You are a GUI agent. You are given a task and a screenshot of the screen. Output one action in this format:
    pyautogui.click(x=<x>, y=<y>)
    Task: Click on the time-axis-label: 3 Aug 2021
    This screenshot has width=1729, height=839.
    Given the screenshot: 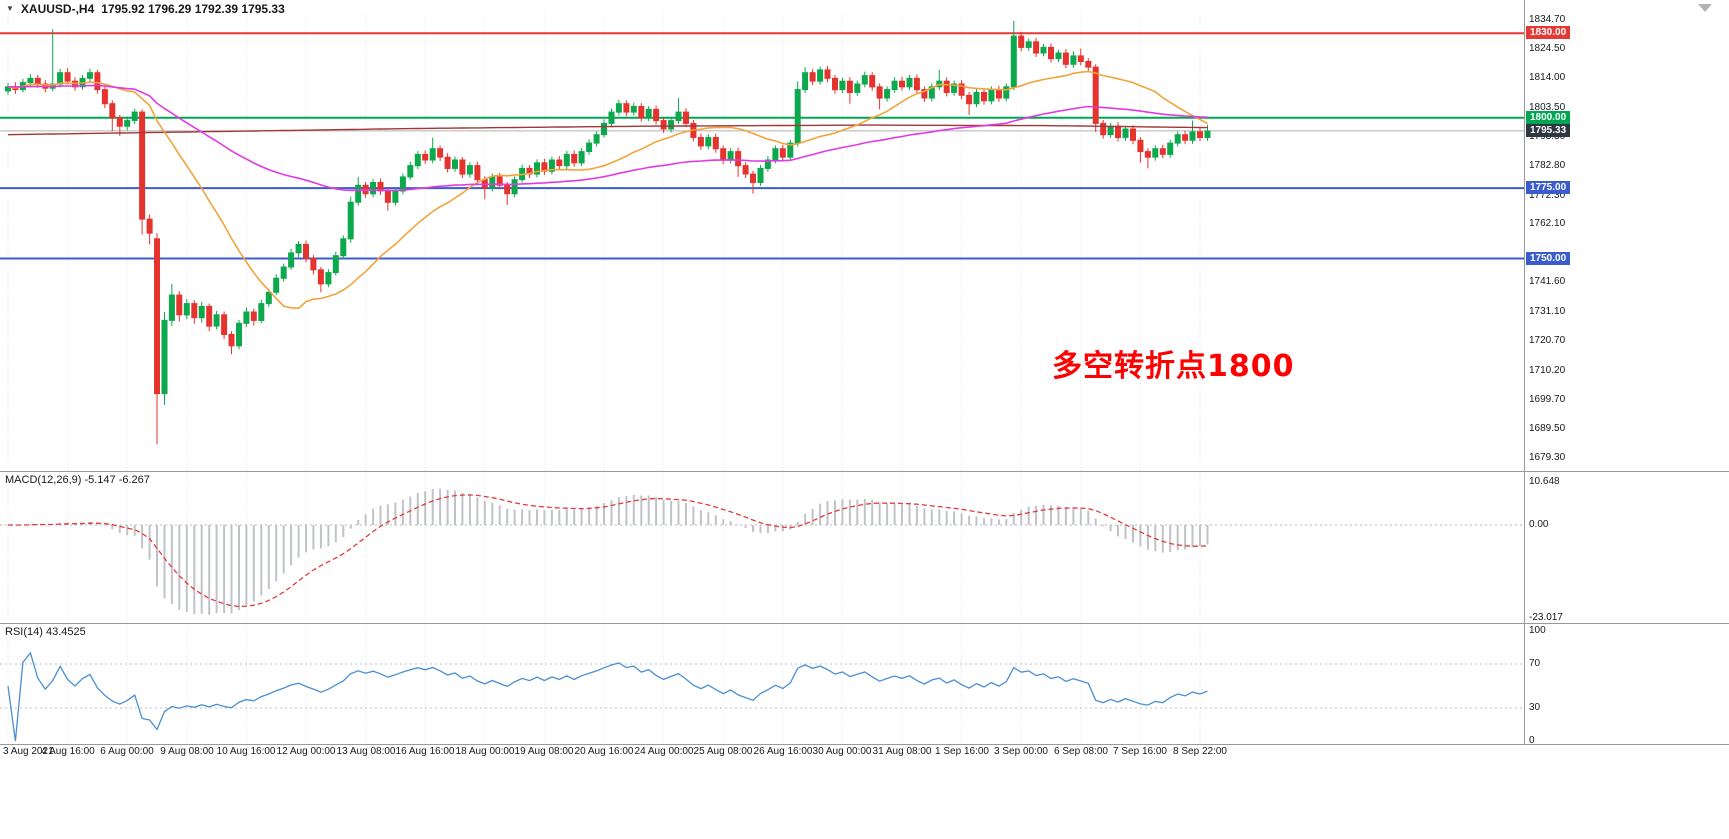 What is the action you would take?
    pyautogui.click(x=28, y=751)
    